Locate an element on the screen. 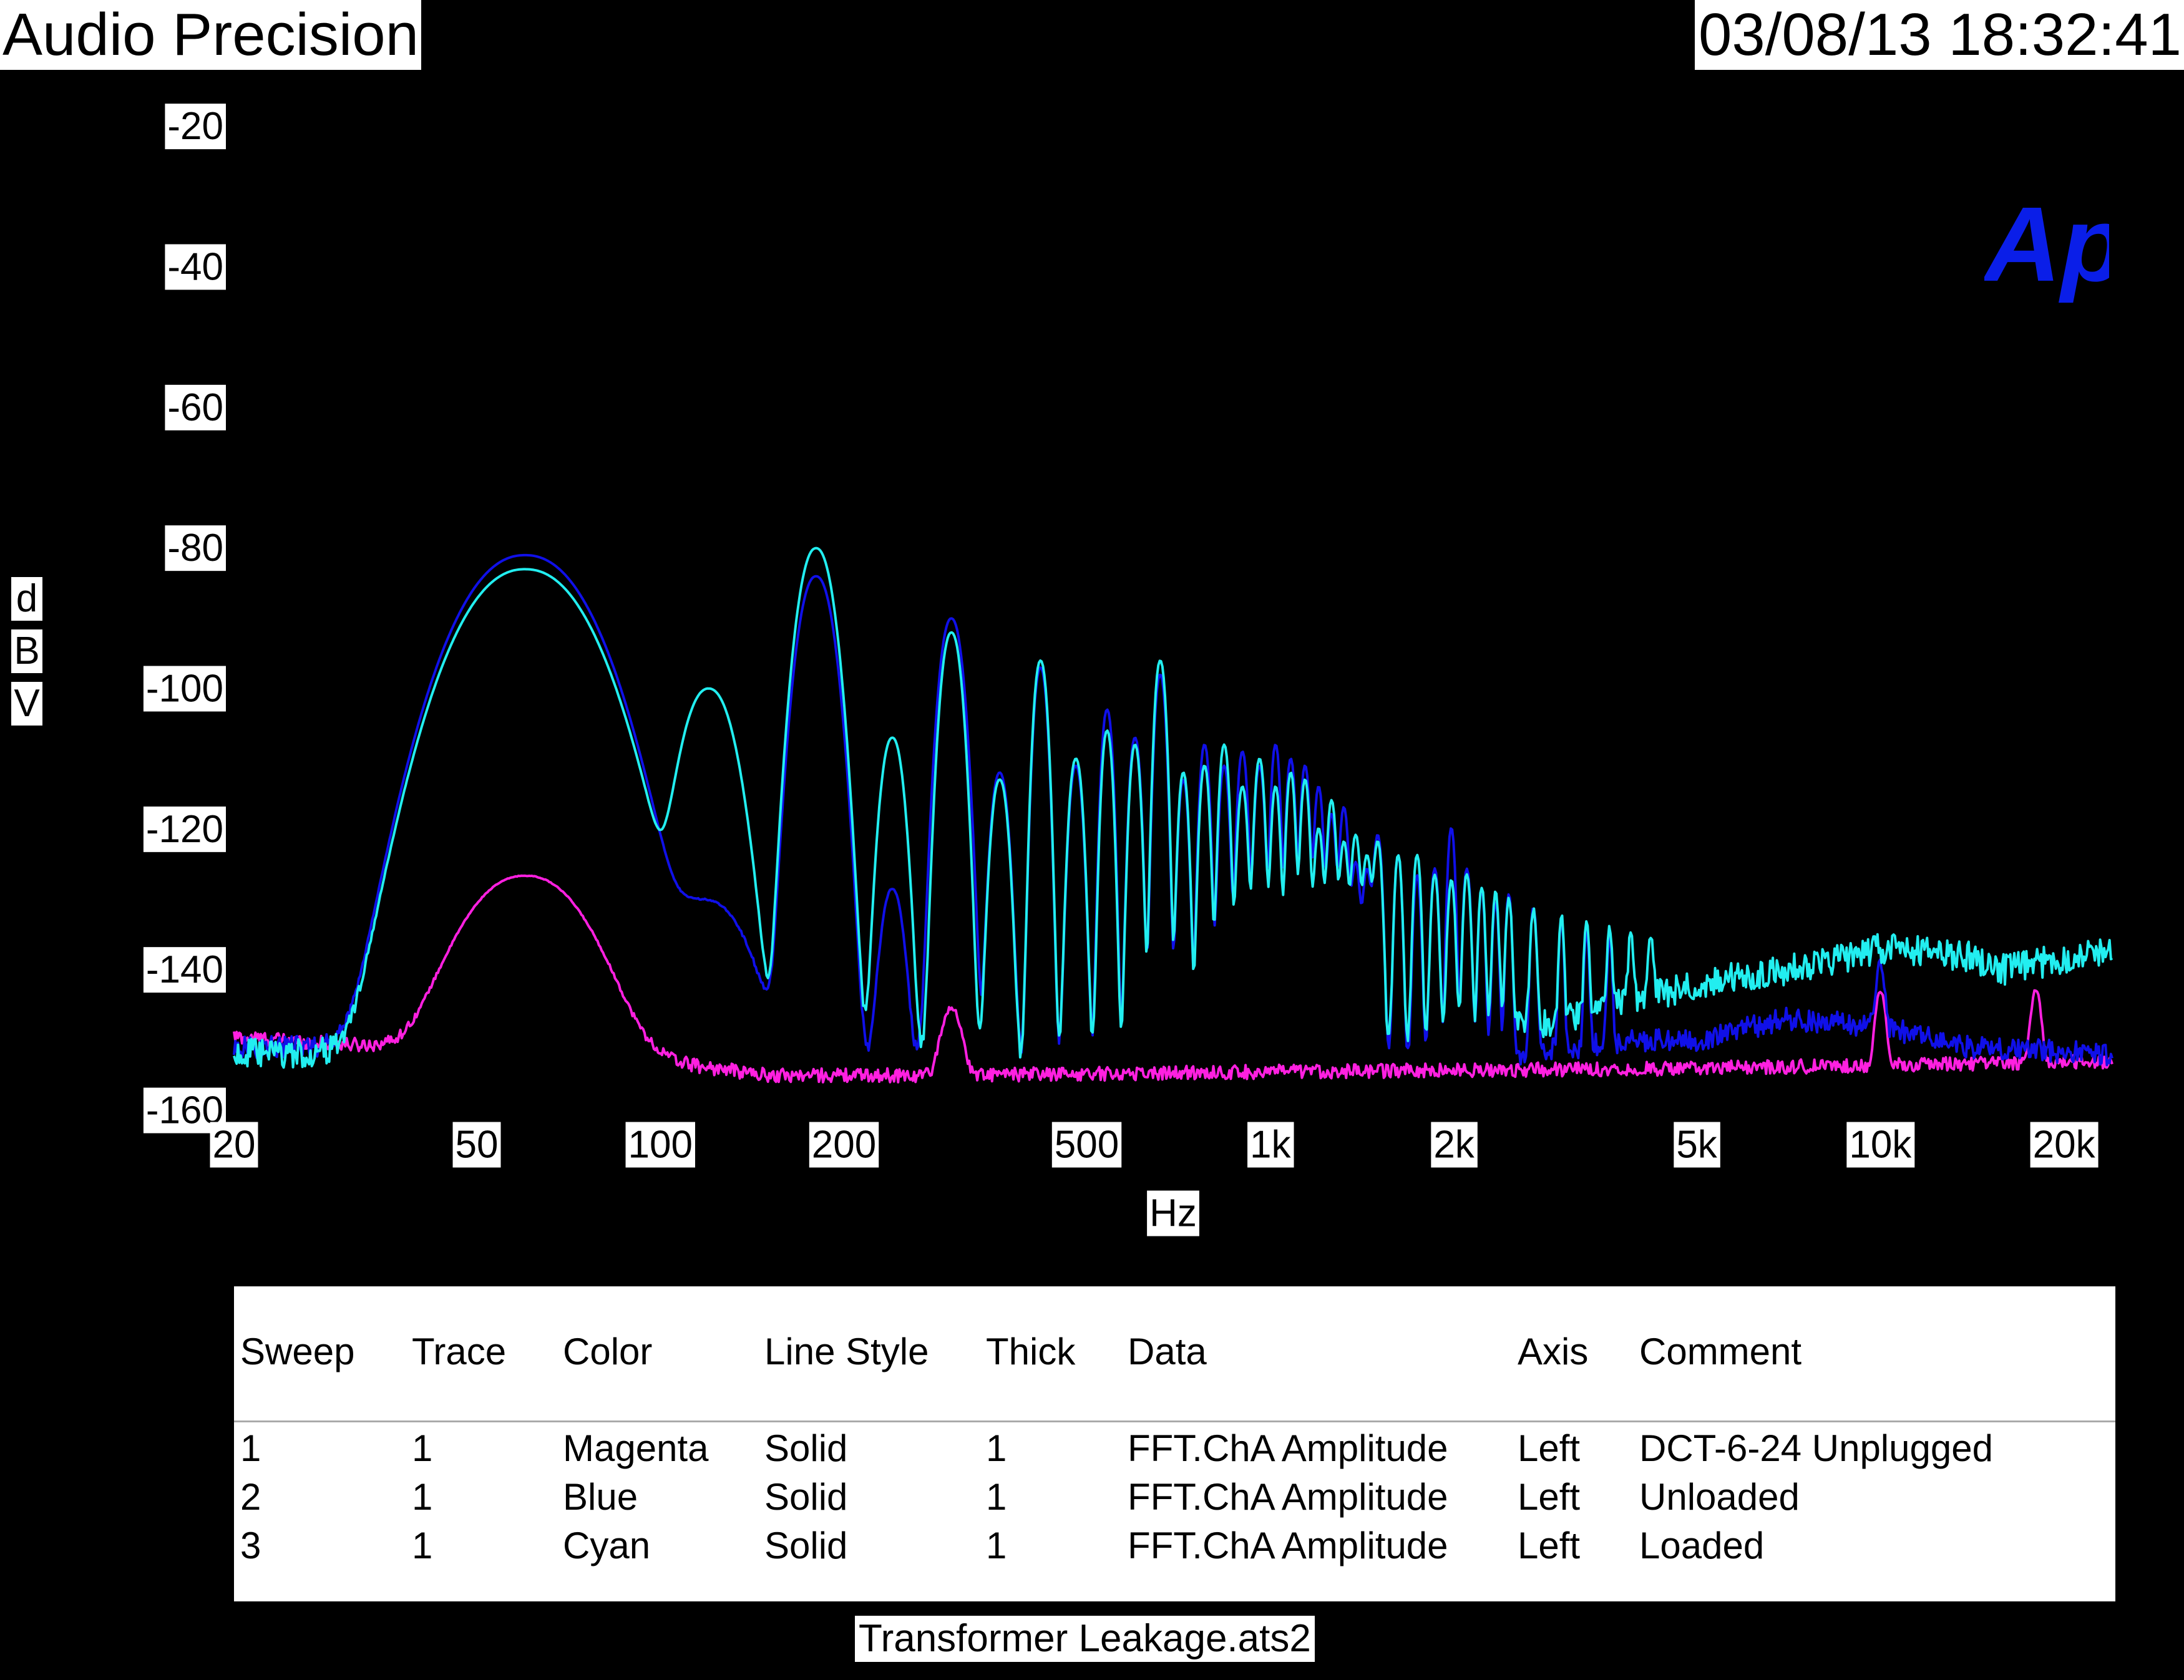 The image size is (2184, 1680). svg-text: 500 is located at coordinates (1087, 1146).